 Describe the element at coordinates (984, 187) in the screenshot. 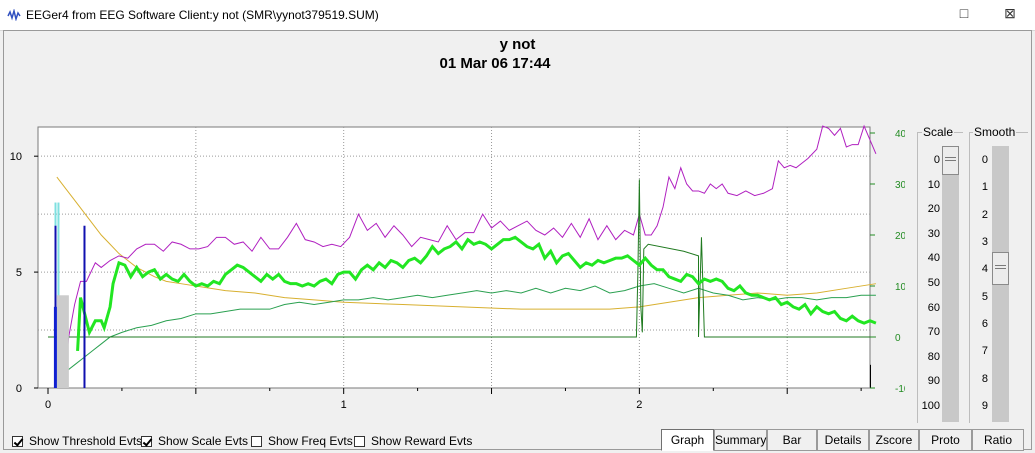

I see `slider-tick-label: 1` at that location.